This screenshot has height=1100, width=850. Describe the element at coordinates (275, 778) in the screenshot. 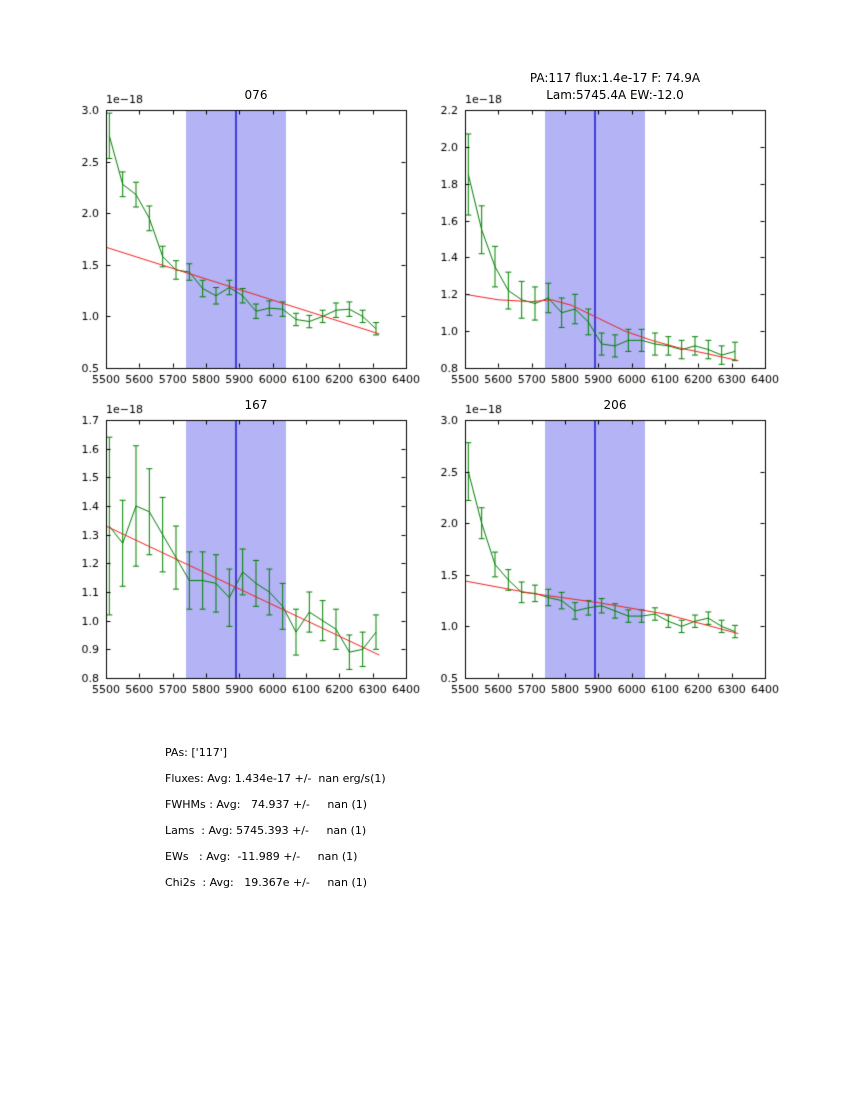

I see `stats-line-fluxes: Fluxes: Avg: 1.434e-17 +/- nan erg/s(1)` at that location.